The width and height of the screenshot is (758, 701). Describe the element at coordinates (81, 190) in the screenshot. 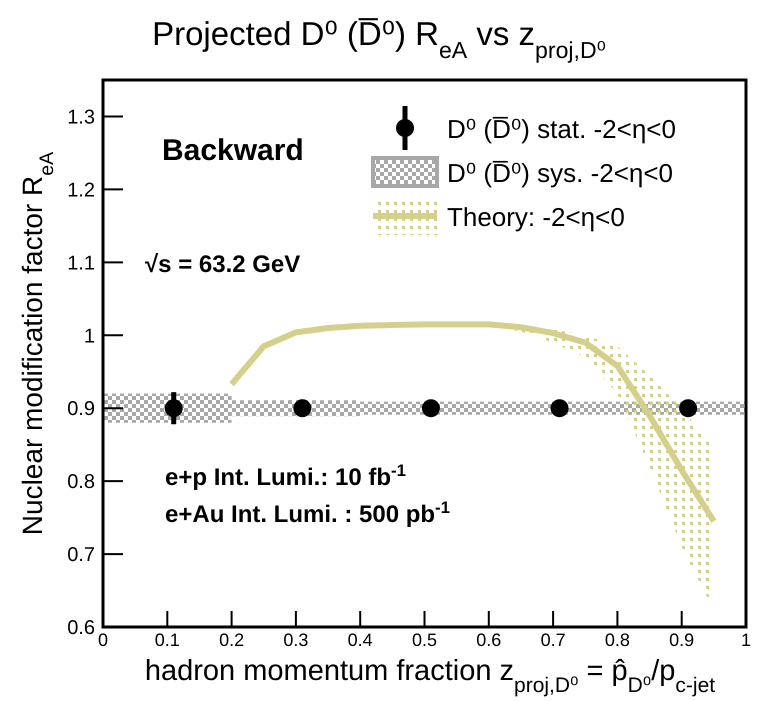

I see `y-tick-label: 1.2` at that location.